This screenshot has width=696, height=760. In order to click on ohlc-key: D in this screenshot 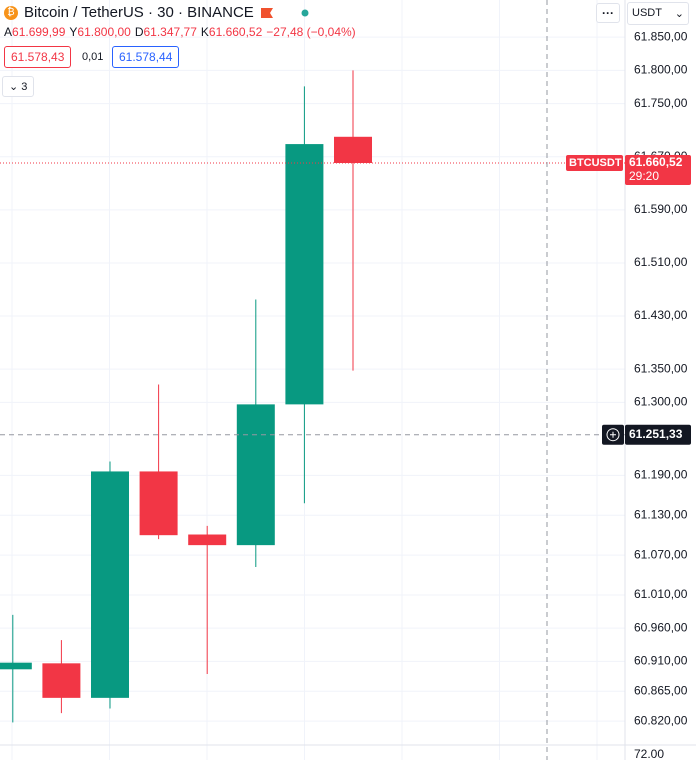, I will do `click(139, 32)`.